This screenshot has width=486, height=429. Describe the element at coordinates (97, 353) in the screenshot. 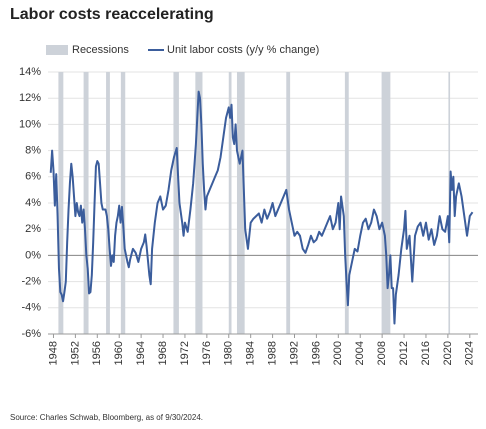

I see `x-tick-label: 1956` at that location.